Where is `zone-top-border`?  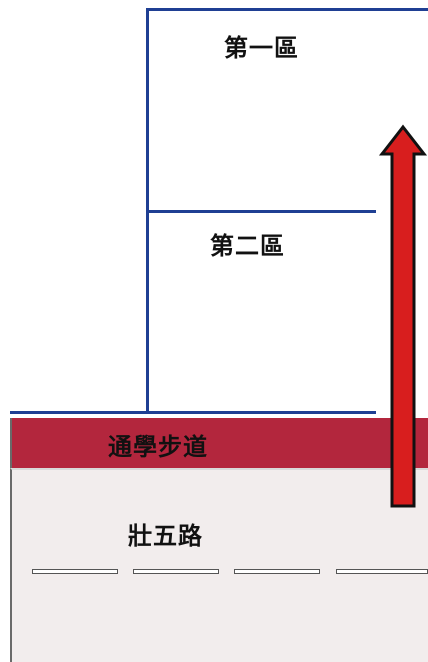 zone-top-border is located at coordinates (287, 9).